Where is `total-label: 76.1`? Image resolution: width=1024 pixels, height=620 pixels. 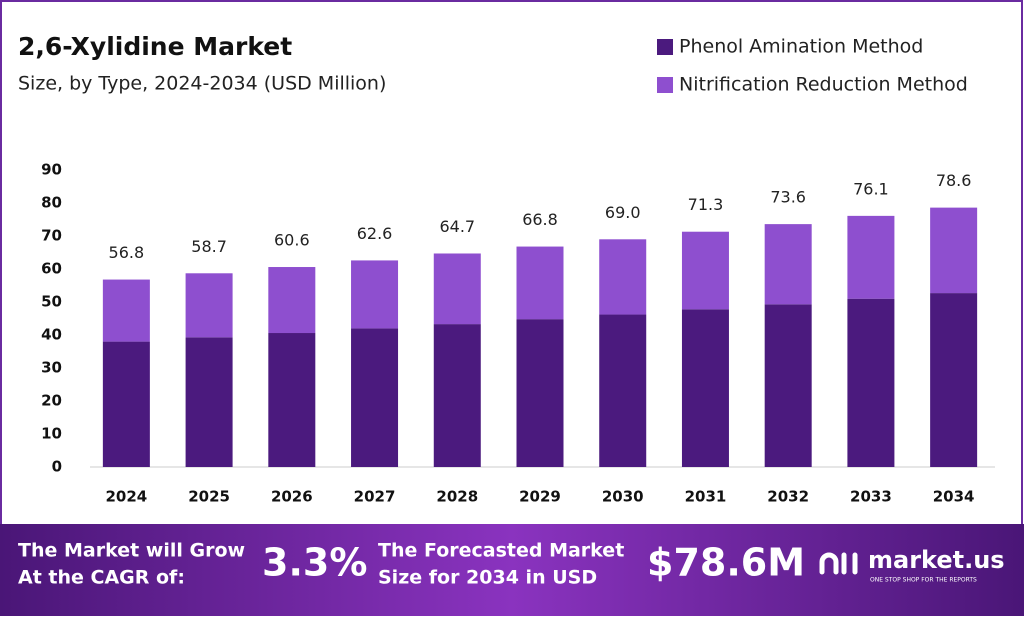 total-label: 76.1 is located at coordinates (871, 188).